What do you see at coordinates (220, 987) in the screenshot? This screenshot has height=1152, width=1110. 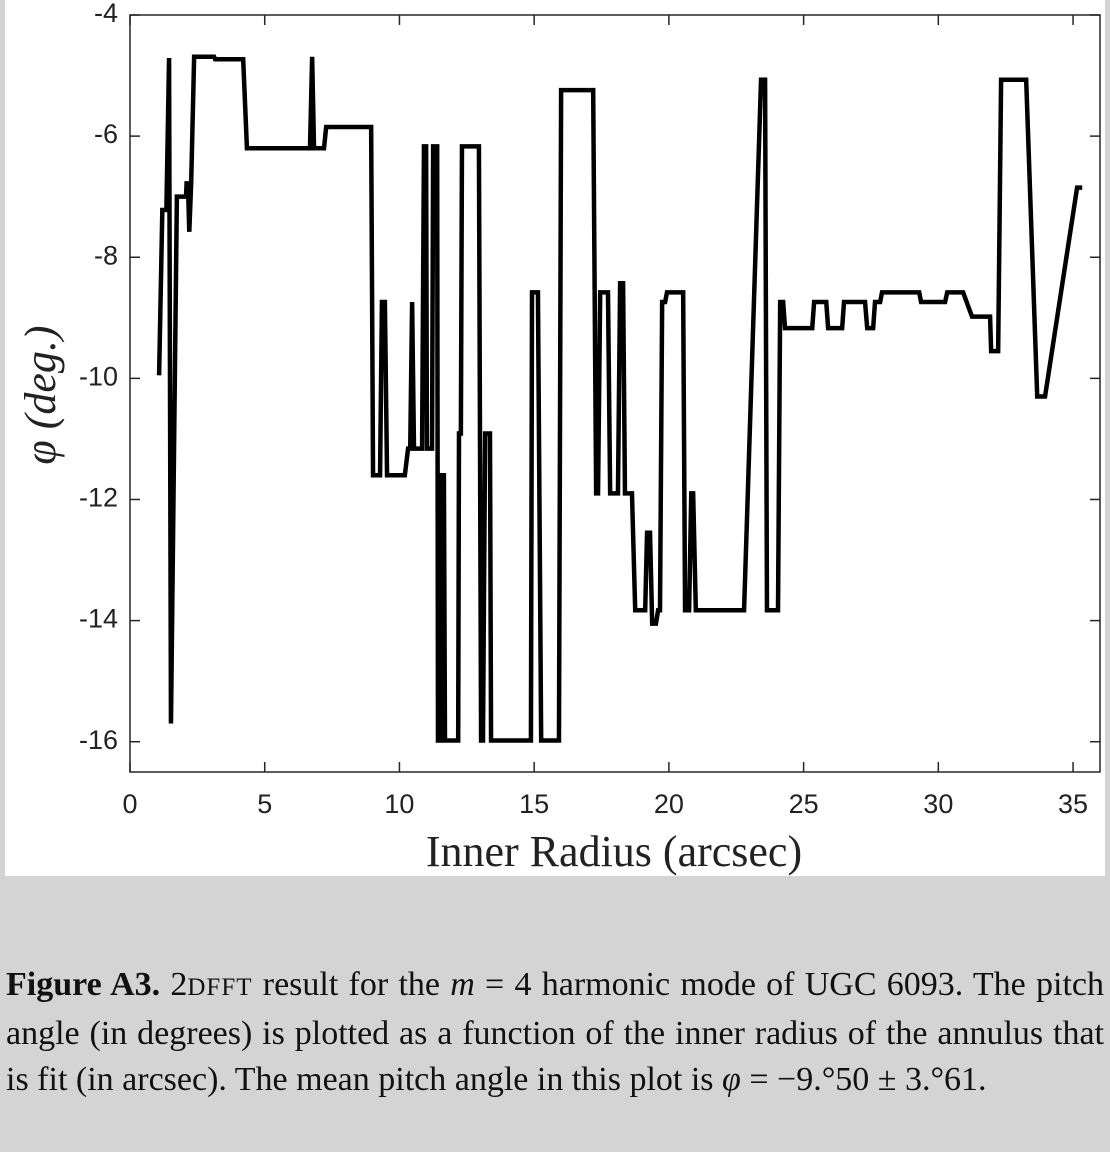 I see `caption-text: DFFT` at bounding box center [220, 987].